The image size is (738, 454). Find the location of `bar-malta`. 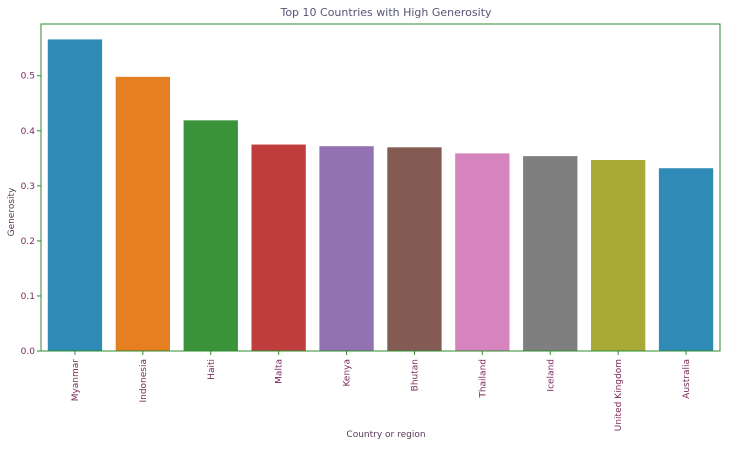

bar-malta is located at coordinates (278, 247).